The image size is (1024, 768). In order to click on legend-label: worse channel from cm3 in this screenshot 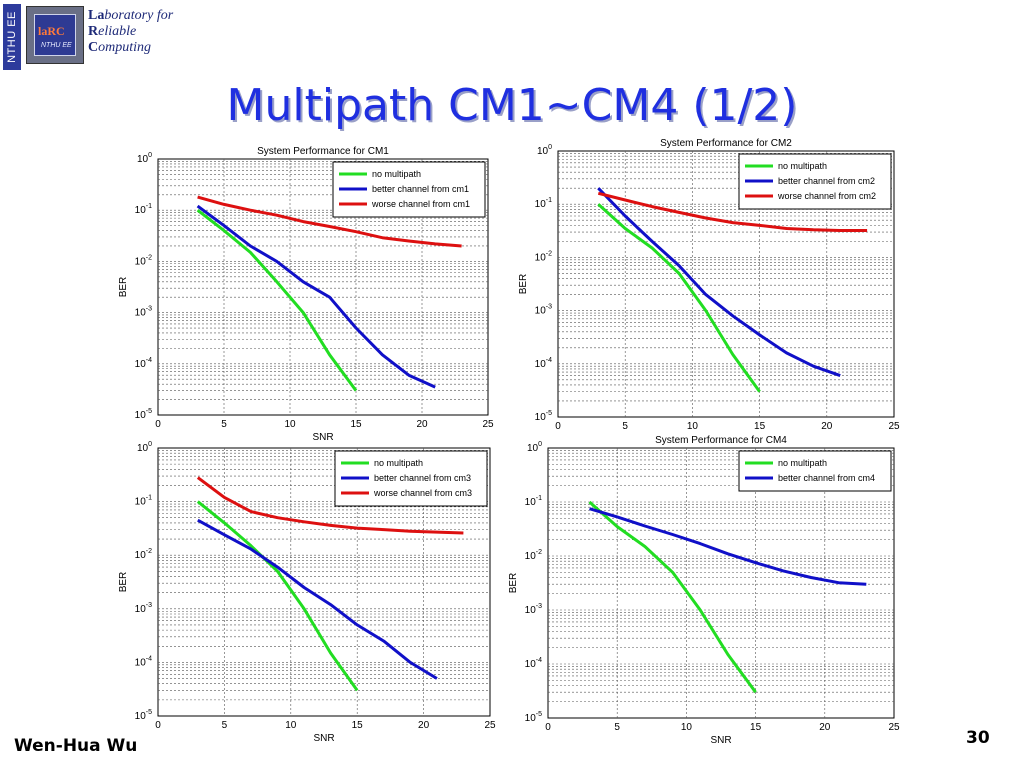, I will do `click(422, 493)`.